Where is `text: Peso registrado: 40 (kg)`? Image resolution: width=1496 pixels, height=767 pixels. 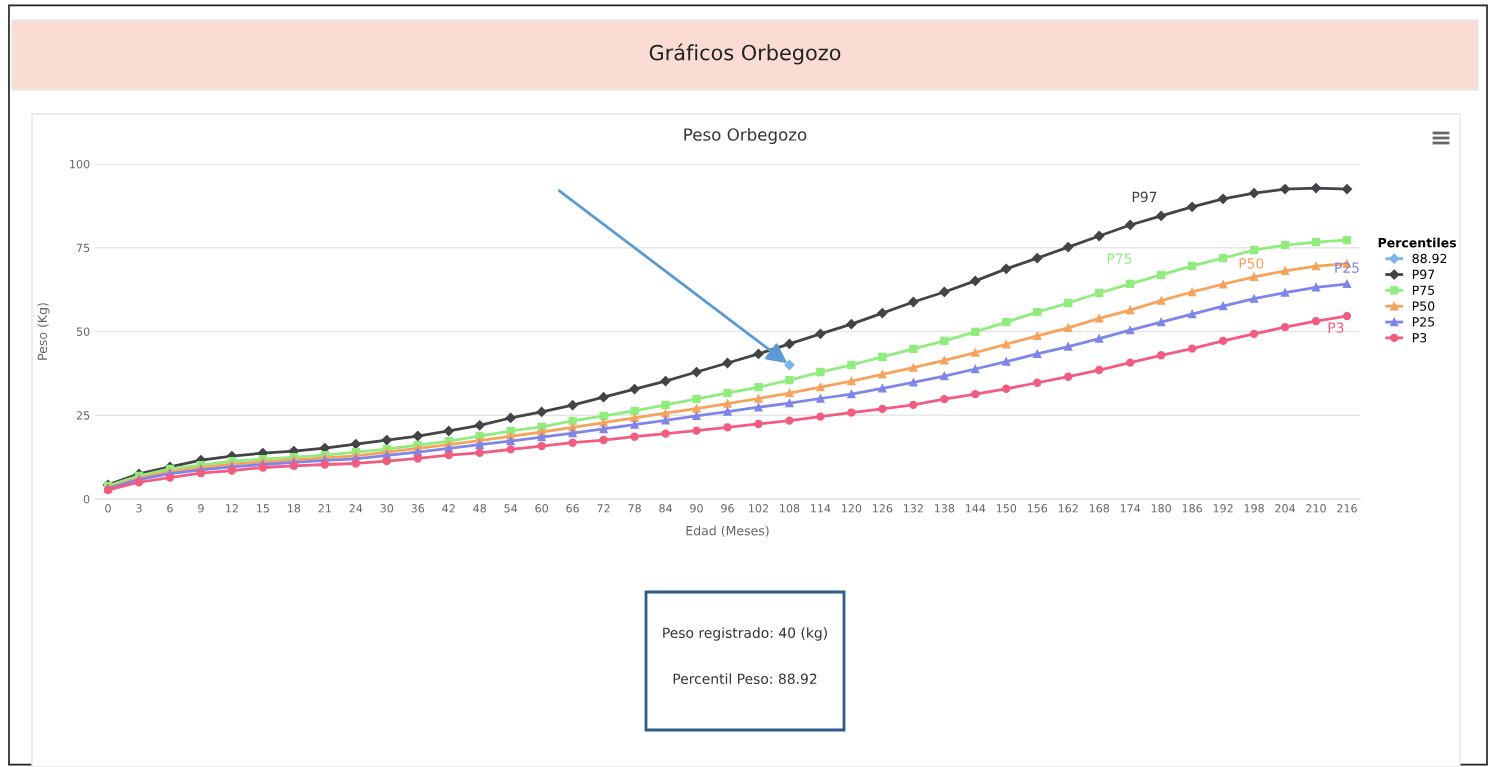 text: Peso registrado: 40 (kg) is located at coordinates (745, 634).